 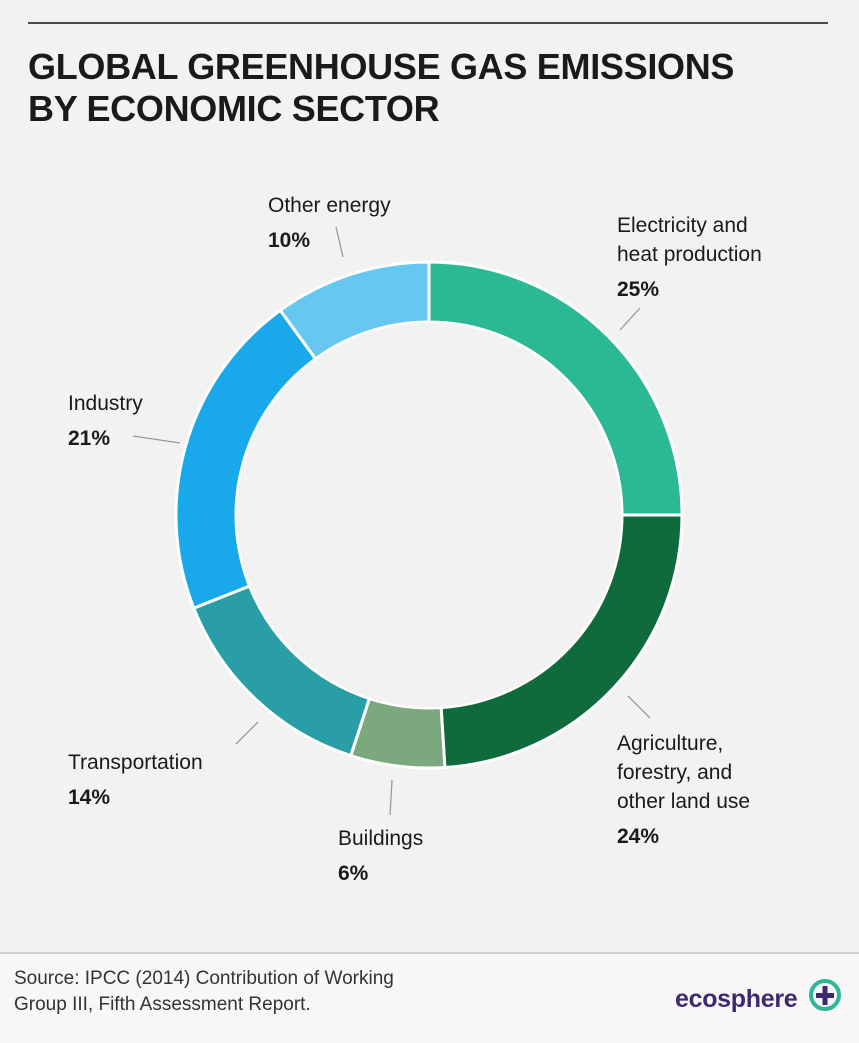 What do you see at coordinates (380, 838) in the screenshot?
I see `slice-name-buildings-line-1: Buildings` at bounding box center [380, 838].